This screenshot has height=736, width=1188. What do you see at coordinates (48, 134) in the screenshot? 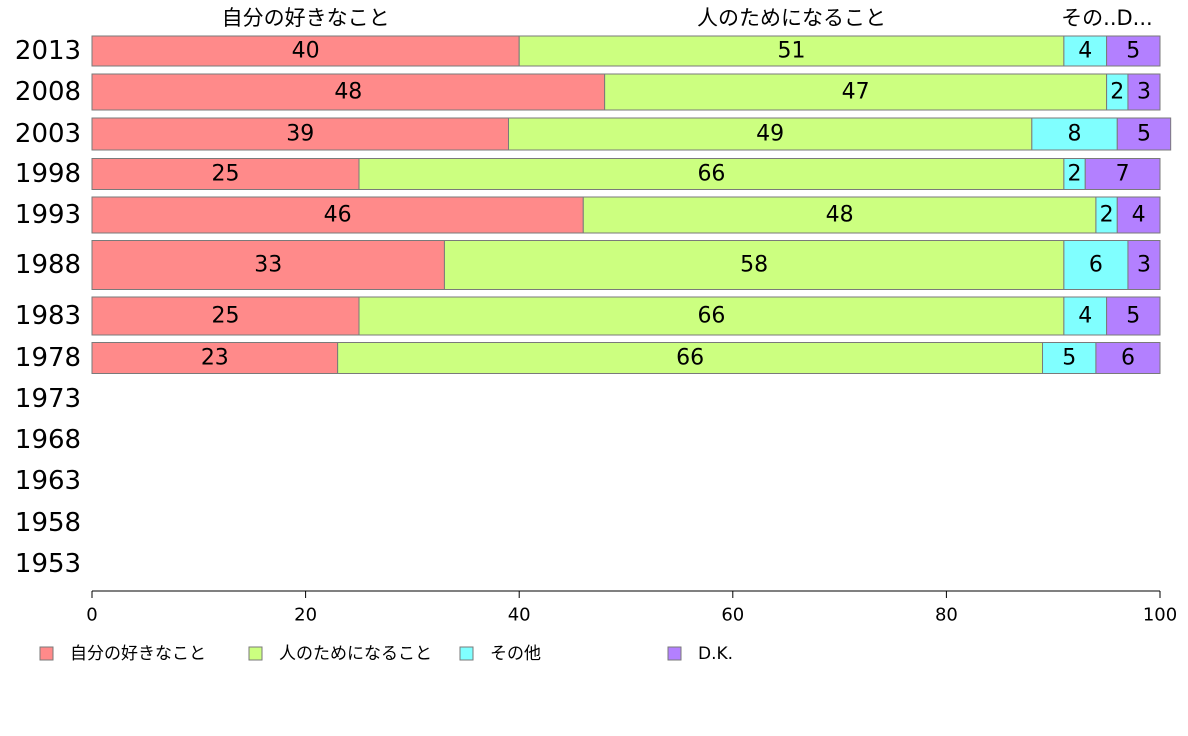
I see `year-label: 2003` at bounding box center [48, 134].